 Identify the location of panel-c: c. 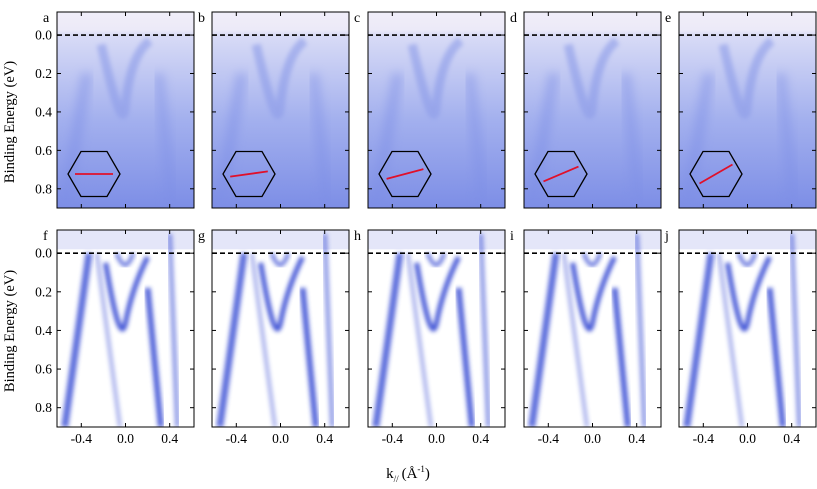
(430, 110).